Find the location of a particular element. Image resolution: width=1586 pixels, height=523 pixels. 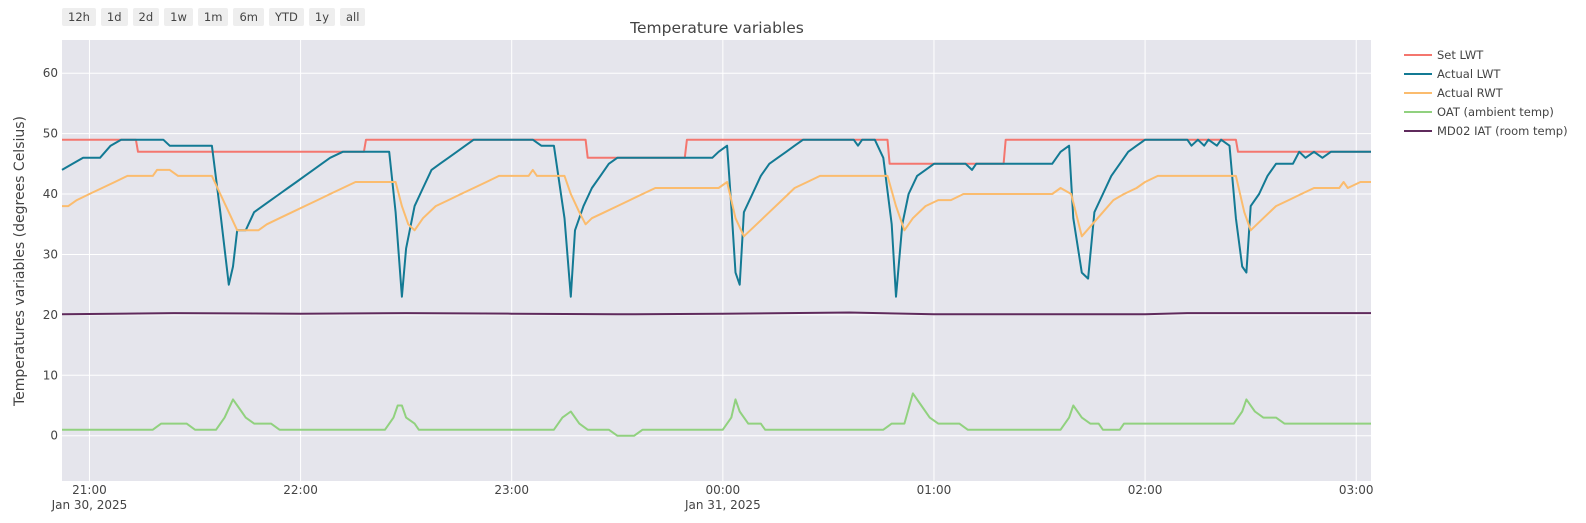

legend-item: Actual RWT is located at coordinates (1454, 93).